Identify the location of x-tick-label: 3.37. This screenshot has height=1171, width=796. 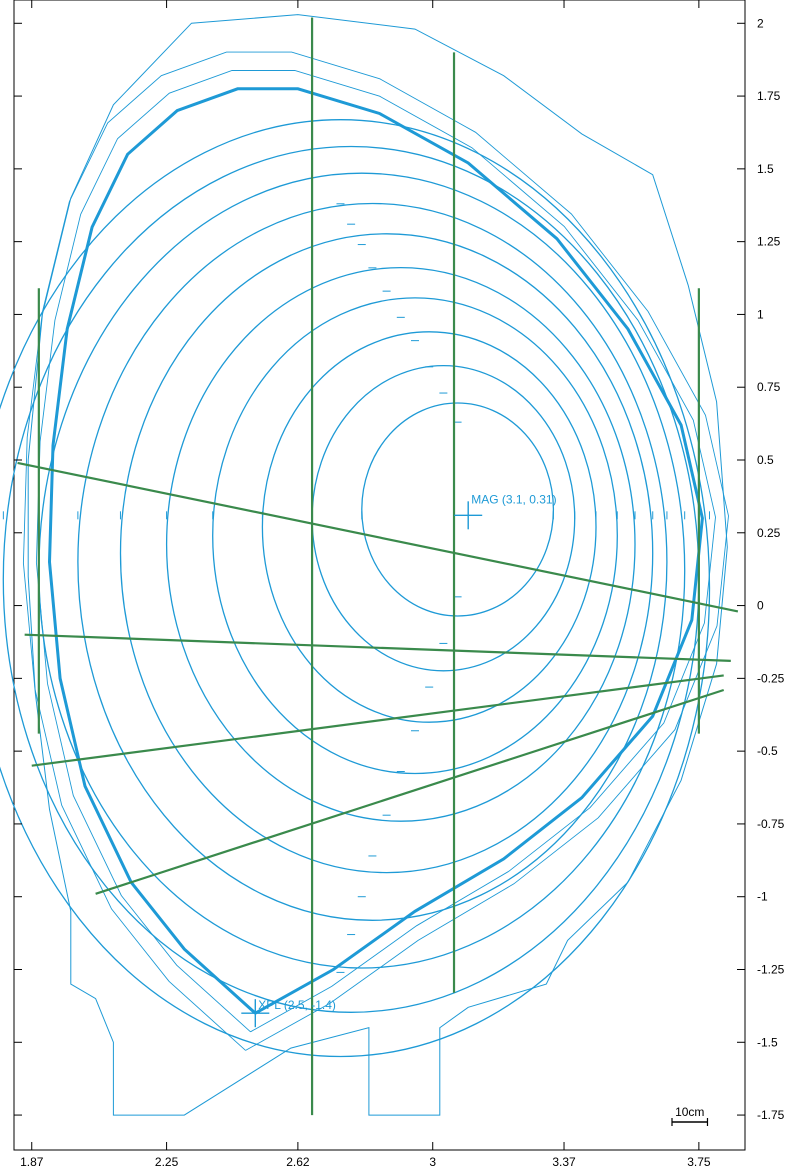
(564, 1162).